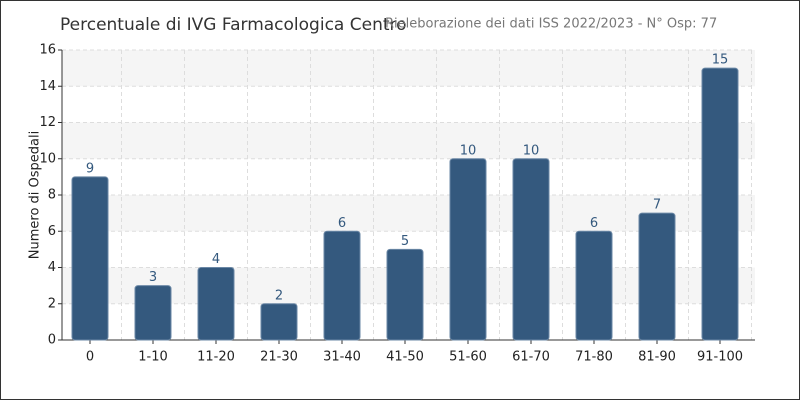 Image resolution: width=800 pixels, height=400 pixels. Describe the element at coordinates (405, 357) in the screenshot. I see `x-tick-label: 41-50` at that location.